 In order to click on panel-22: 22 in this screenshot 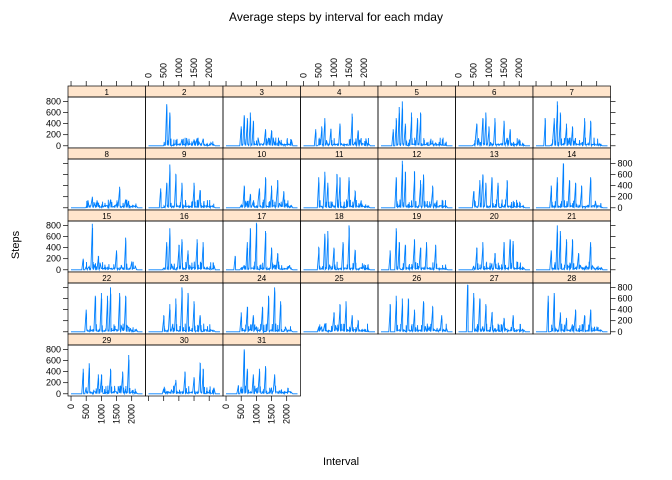, I will do `click(106, 303)`.